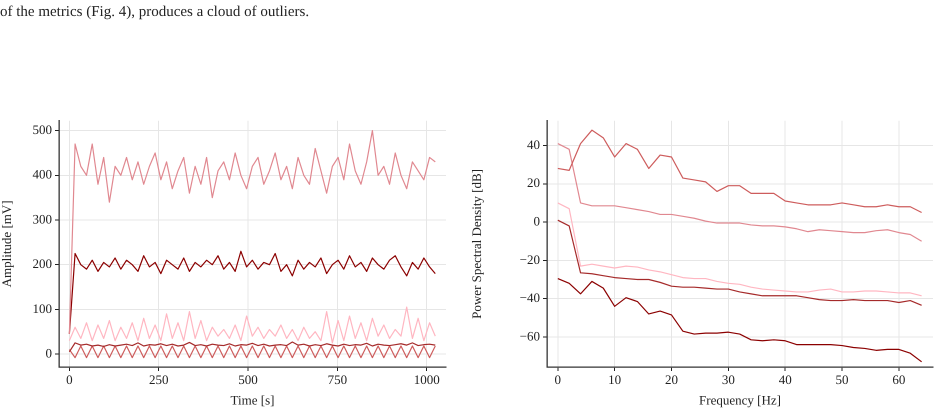 The image size is (940, 409). Describe the element at coordinates (740, 400) in the screenshot. I see `x-axis-title: Frequency [Hz]` at that location.